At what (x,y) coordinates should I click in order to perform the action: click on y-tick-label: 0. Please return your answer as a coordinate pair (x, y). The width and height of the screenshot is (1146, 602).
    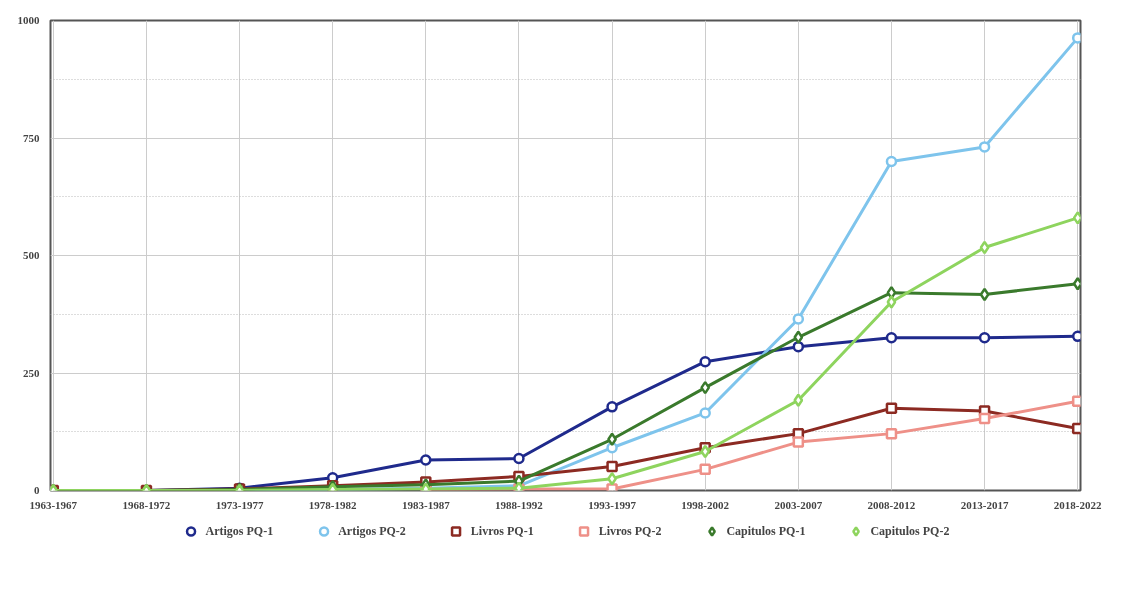
    Looking at the image, I should click on (37, 490).